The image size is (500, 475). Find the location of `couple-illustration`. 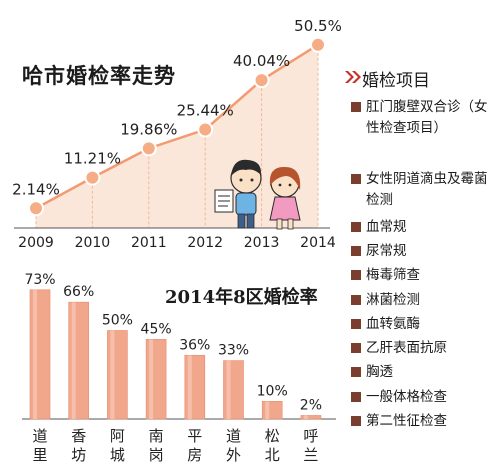

couple-illustration is located at coordinates (257, 194).